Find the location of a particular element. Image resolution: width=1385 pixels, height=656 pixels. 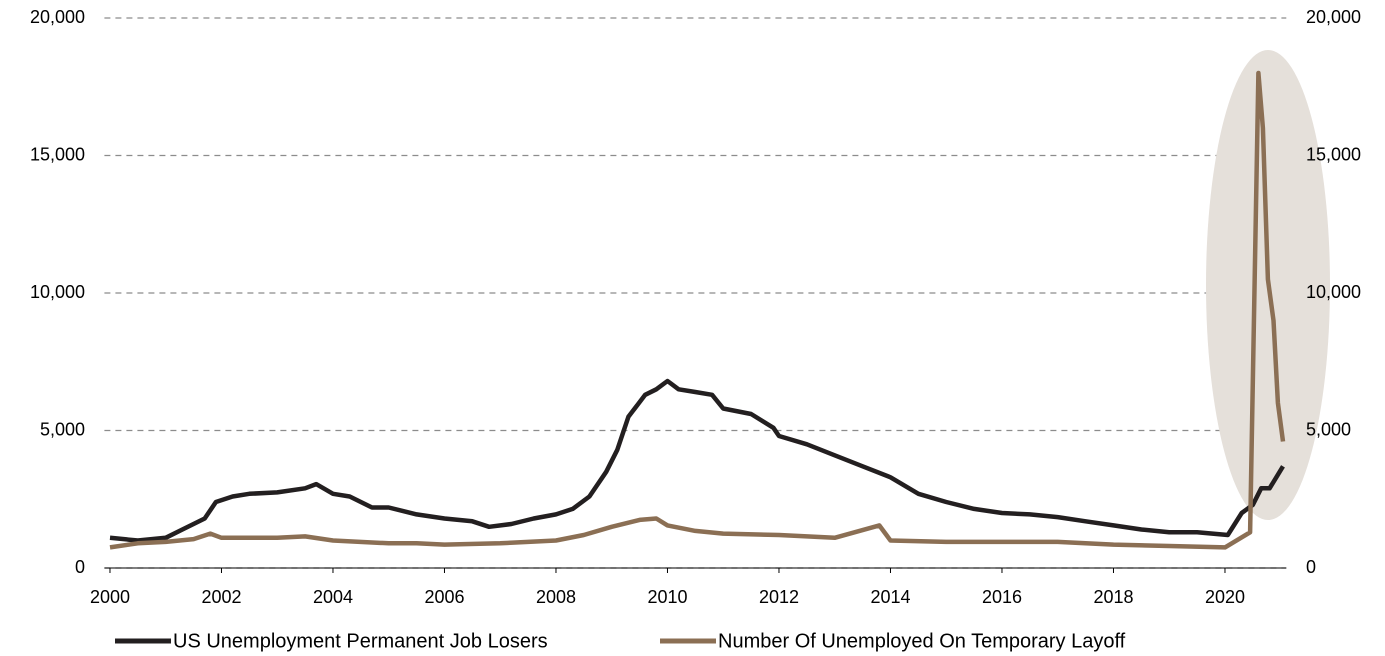

y-tick-label: 15,000 is located at coordinates (57, 154).